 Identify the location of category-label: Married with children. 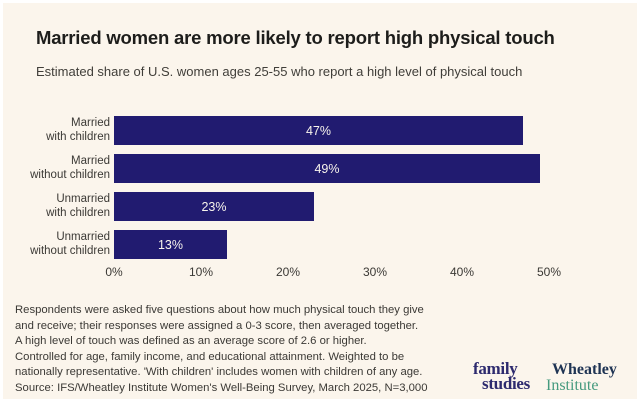
(56, 130).